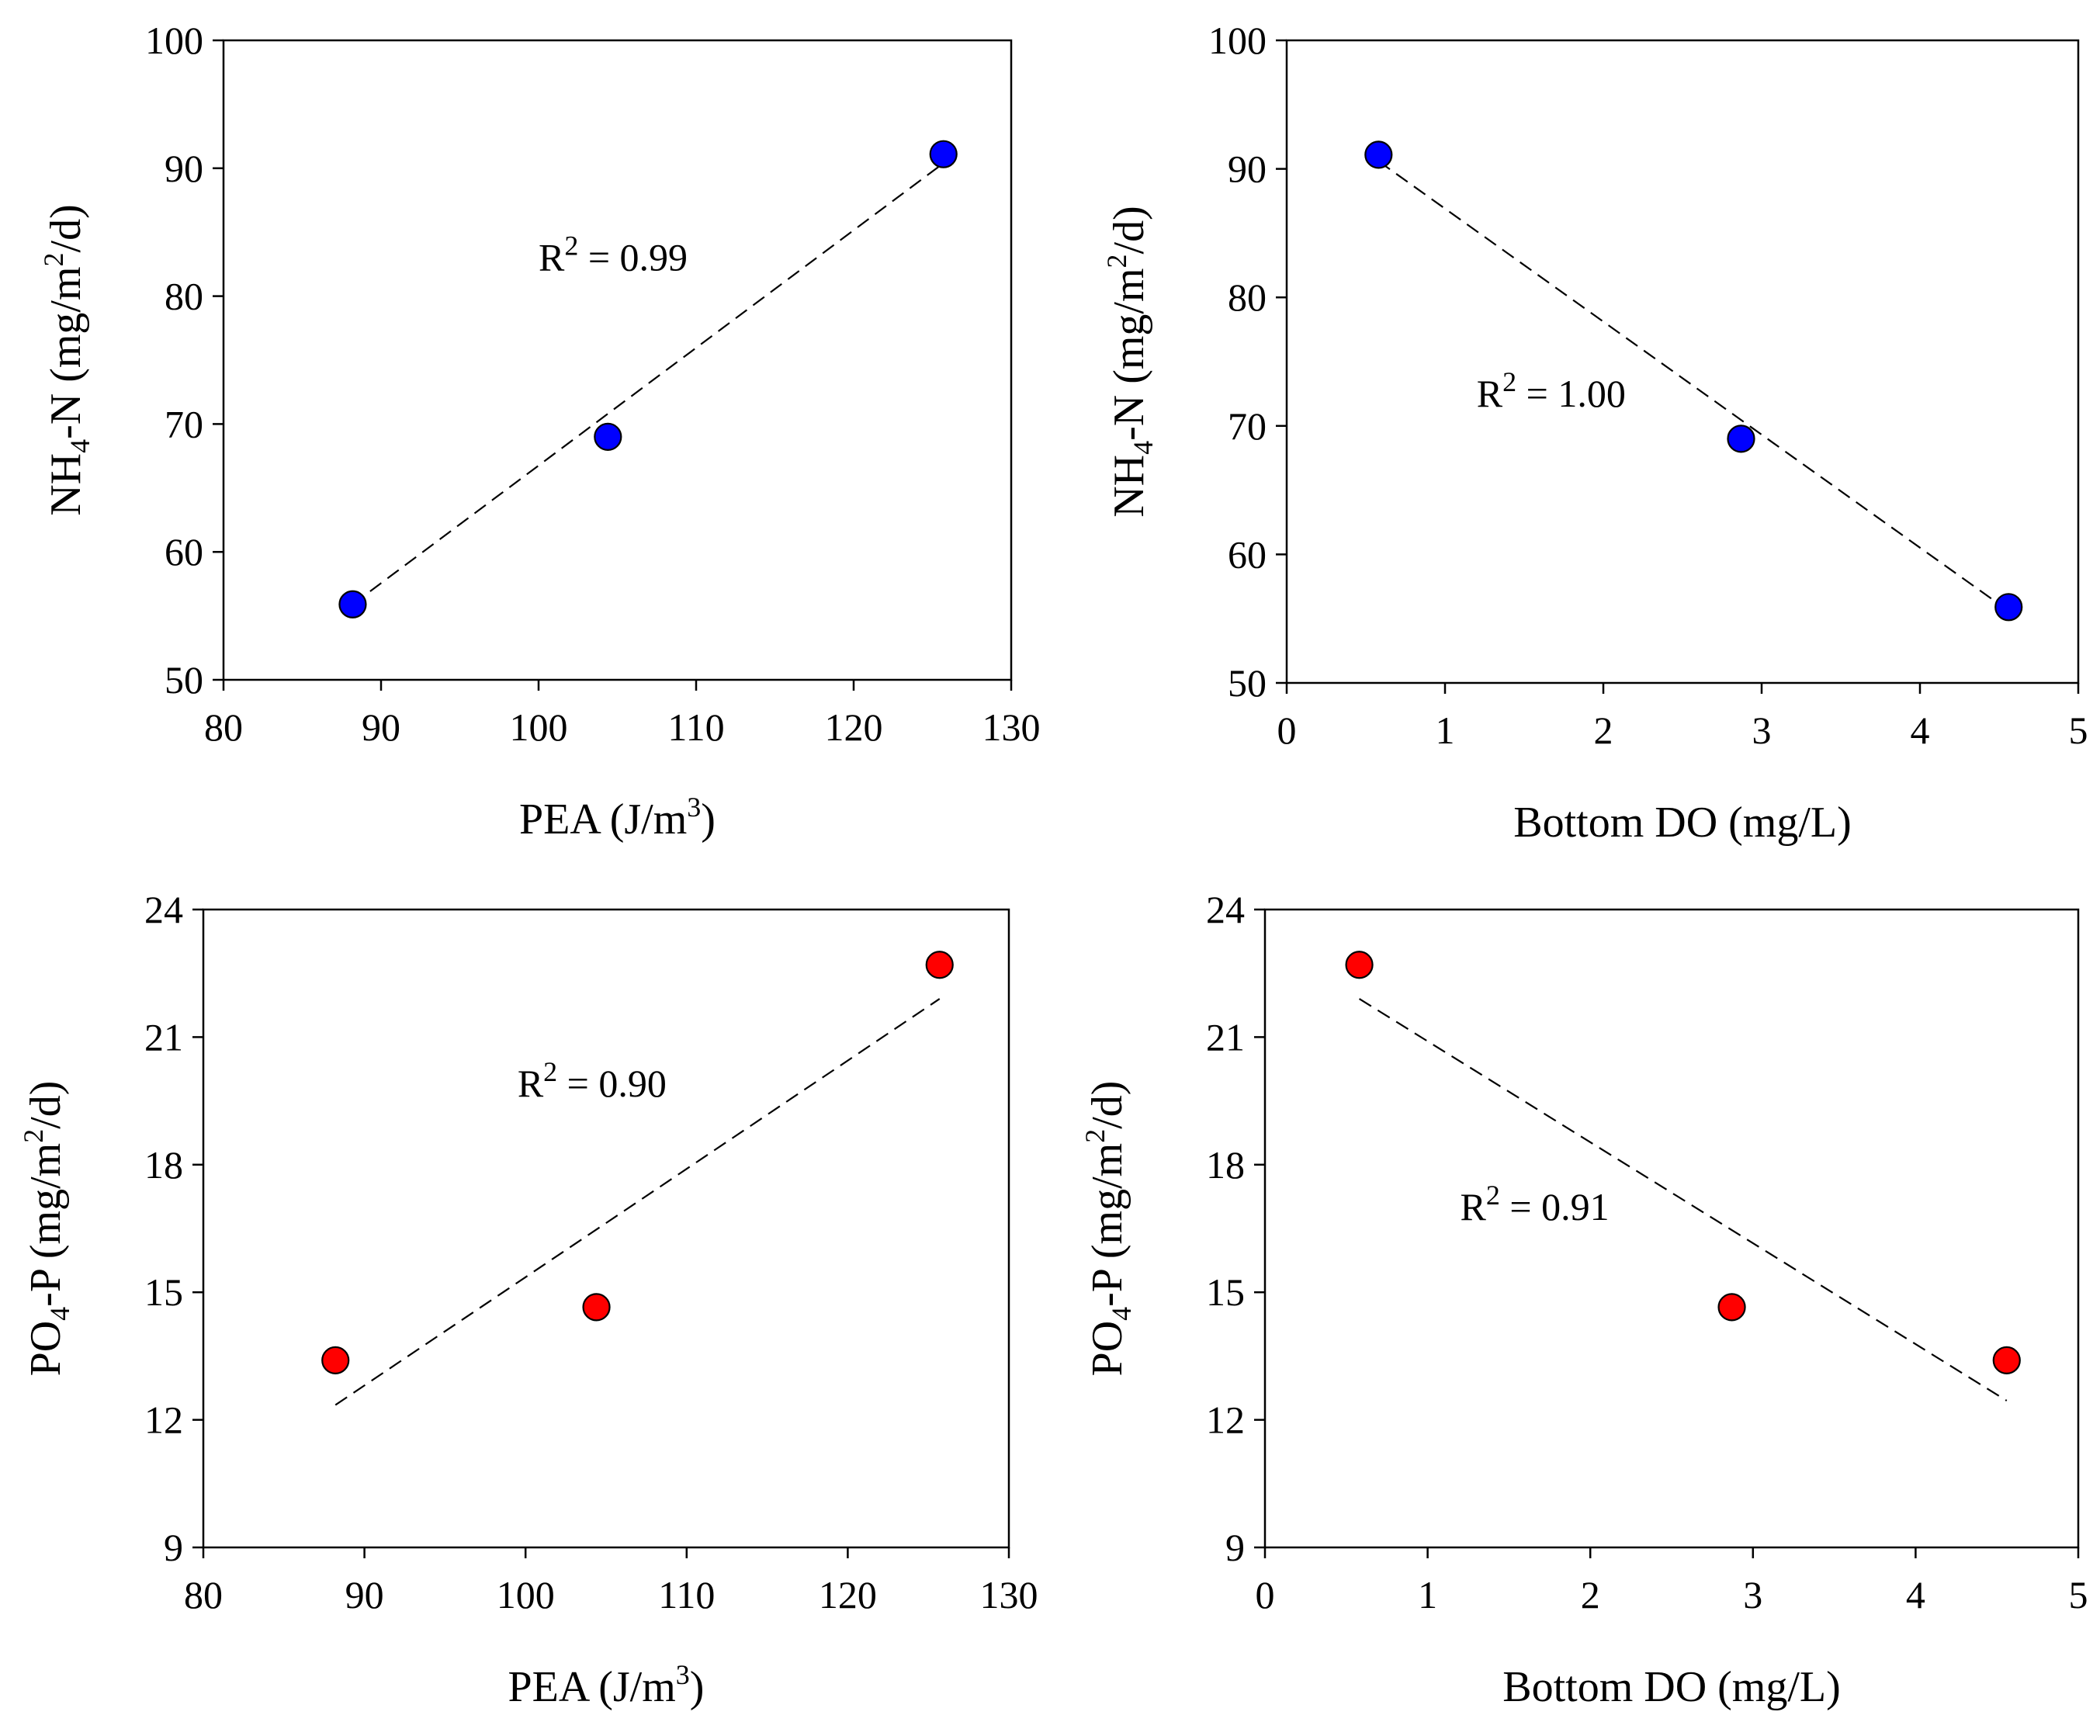  What do you see at coordinates (613, 254) in the screenshot?
I see `r-squared-label: R2 = 0.99` at bounding box center [613, 254].